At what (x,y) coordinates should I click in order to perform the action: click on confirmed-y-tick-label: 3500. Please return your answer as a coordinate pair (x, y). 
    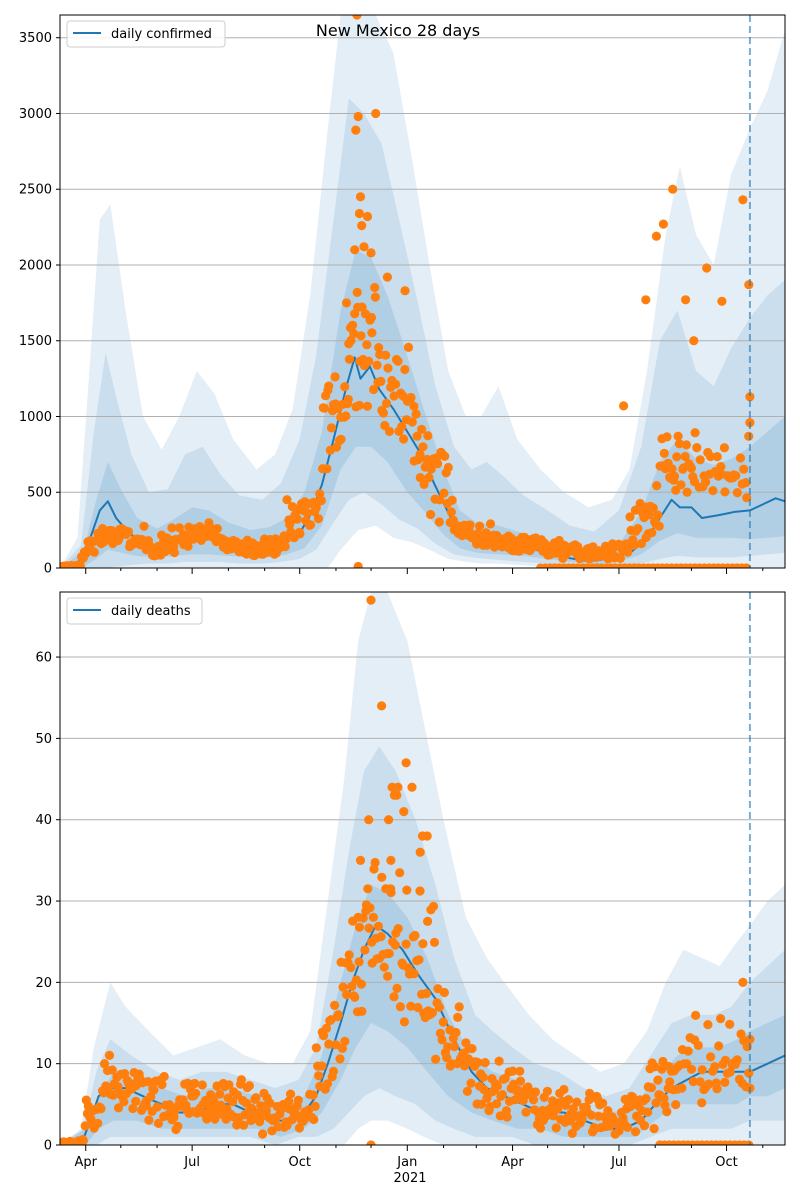
    Looking at the image, I should click on (35, 38).